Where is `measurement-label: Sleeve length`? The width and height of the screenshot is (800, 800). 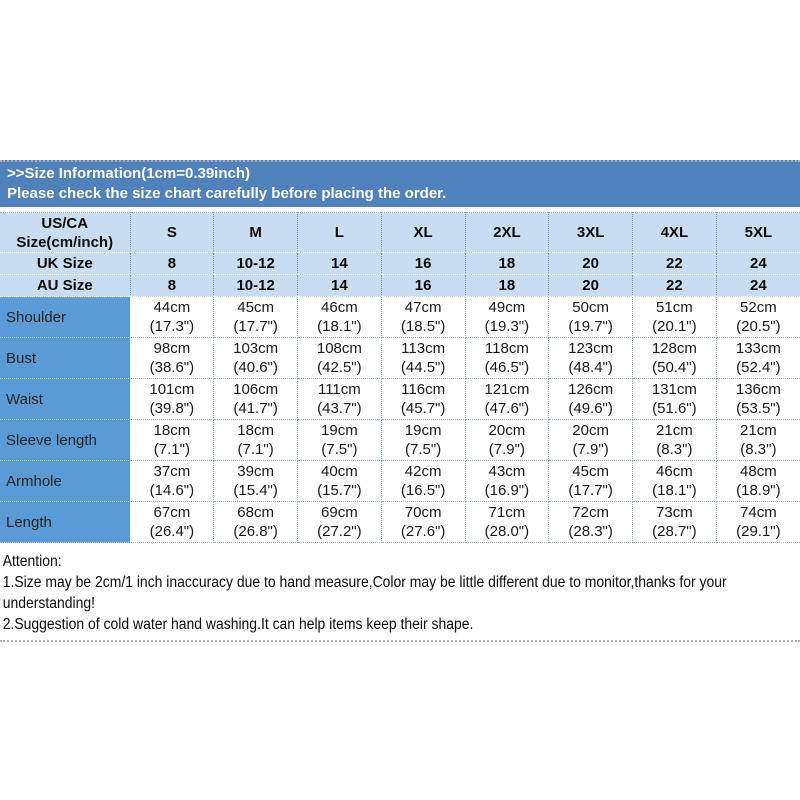
measurement-label: Sleeve length is located at coordinates (65, 440).